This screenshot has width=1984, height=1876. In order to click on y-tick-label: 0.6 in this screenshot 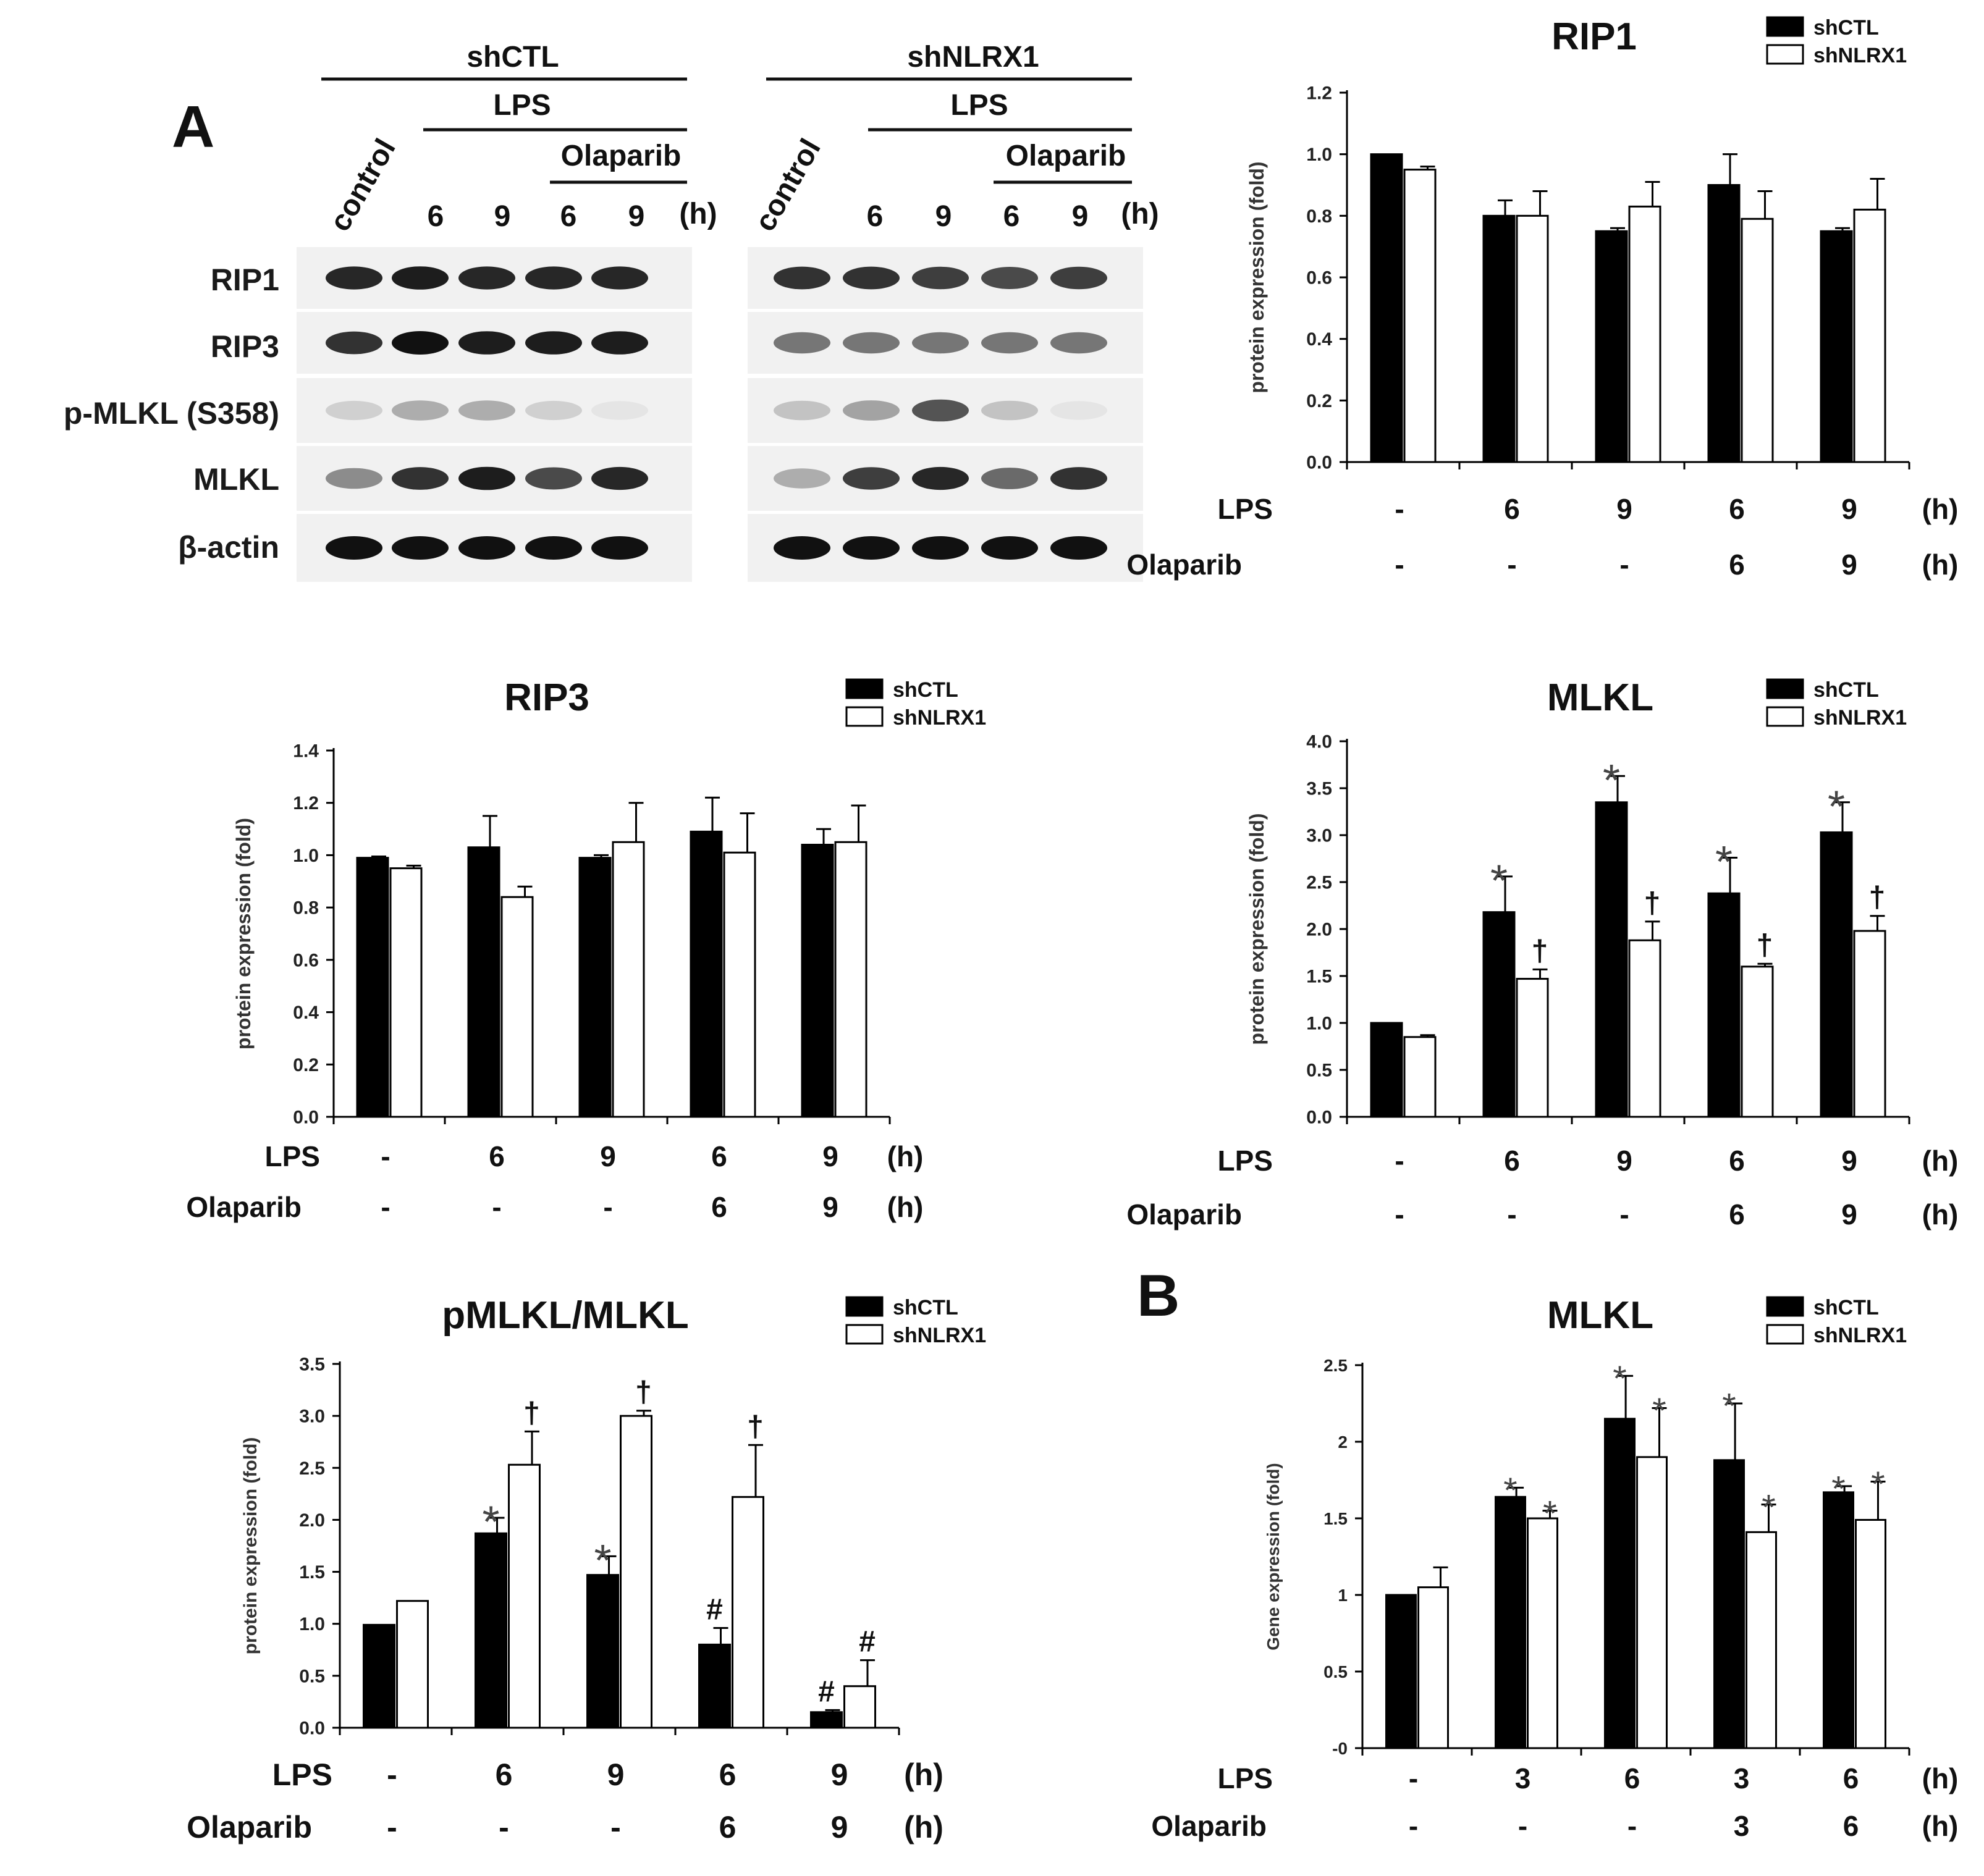, I will do `click(306, 960)`.